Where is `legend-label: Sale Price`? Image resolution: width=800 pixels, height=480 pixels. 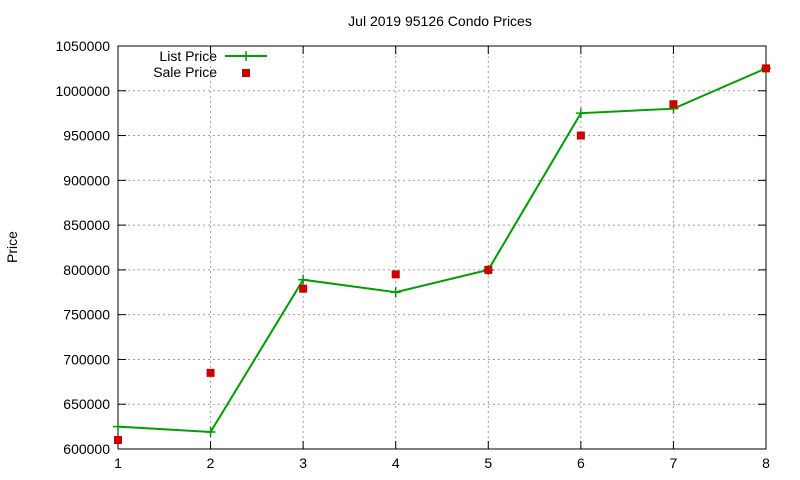
legend-label: Sale Price is located at coordinates (185, 72).